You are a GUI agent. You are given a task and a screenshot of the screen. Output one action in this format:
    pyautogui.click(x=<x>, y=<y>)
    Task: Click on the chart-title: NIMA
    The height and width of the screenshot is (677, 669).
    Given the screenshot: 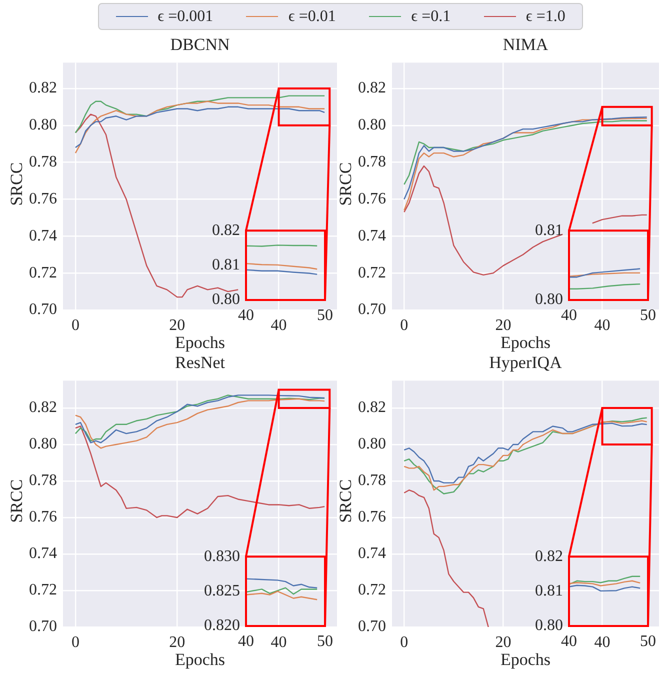 What is the action you would take?
    pyautogui.click(x=525, y=45)
    